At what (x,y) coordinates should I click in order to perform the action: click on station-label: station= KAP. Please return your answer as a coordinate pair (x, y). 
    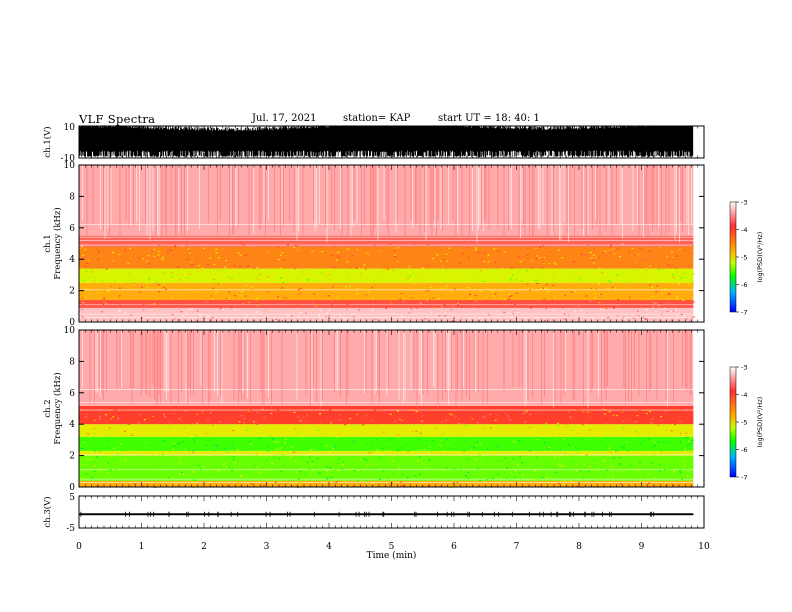
    Looking at the image, I should click on (377, 118).